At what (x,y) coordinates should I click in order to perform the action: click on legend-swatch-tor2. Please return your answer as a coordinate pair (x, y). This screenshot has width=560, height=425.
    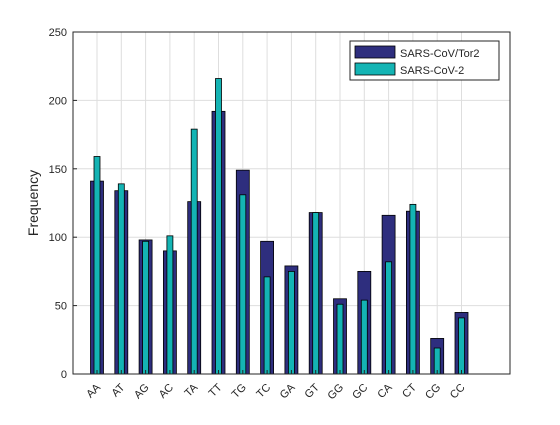
    Looking at the image, I should click on (375, 52).